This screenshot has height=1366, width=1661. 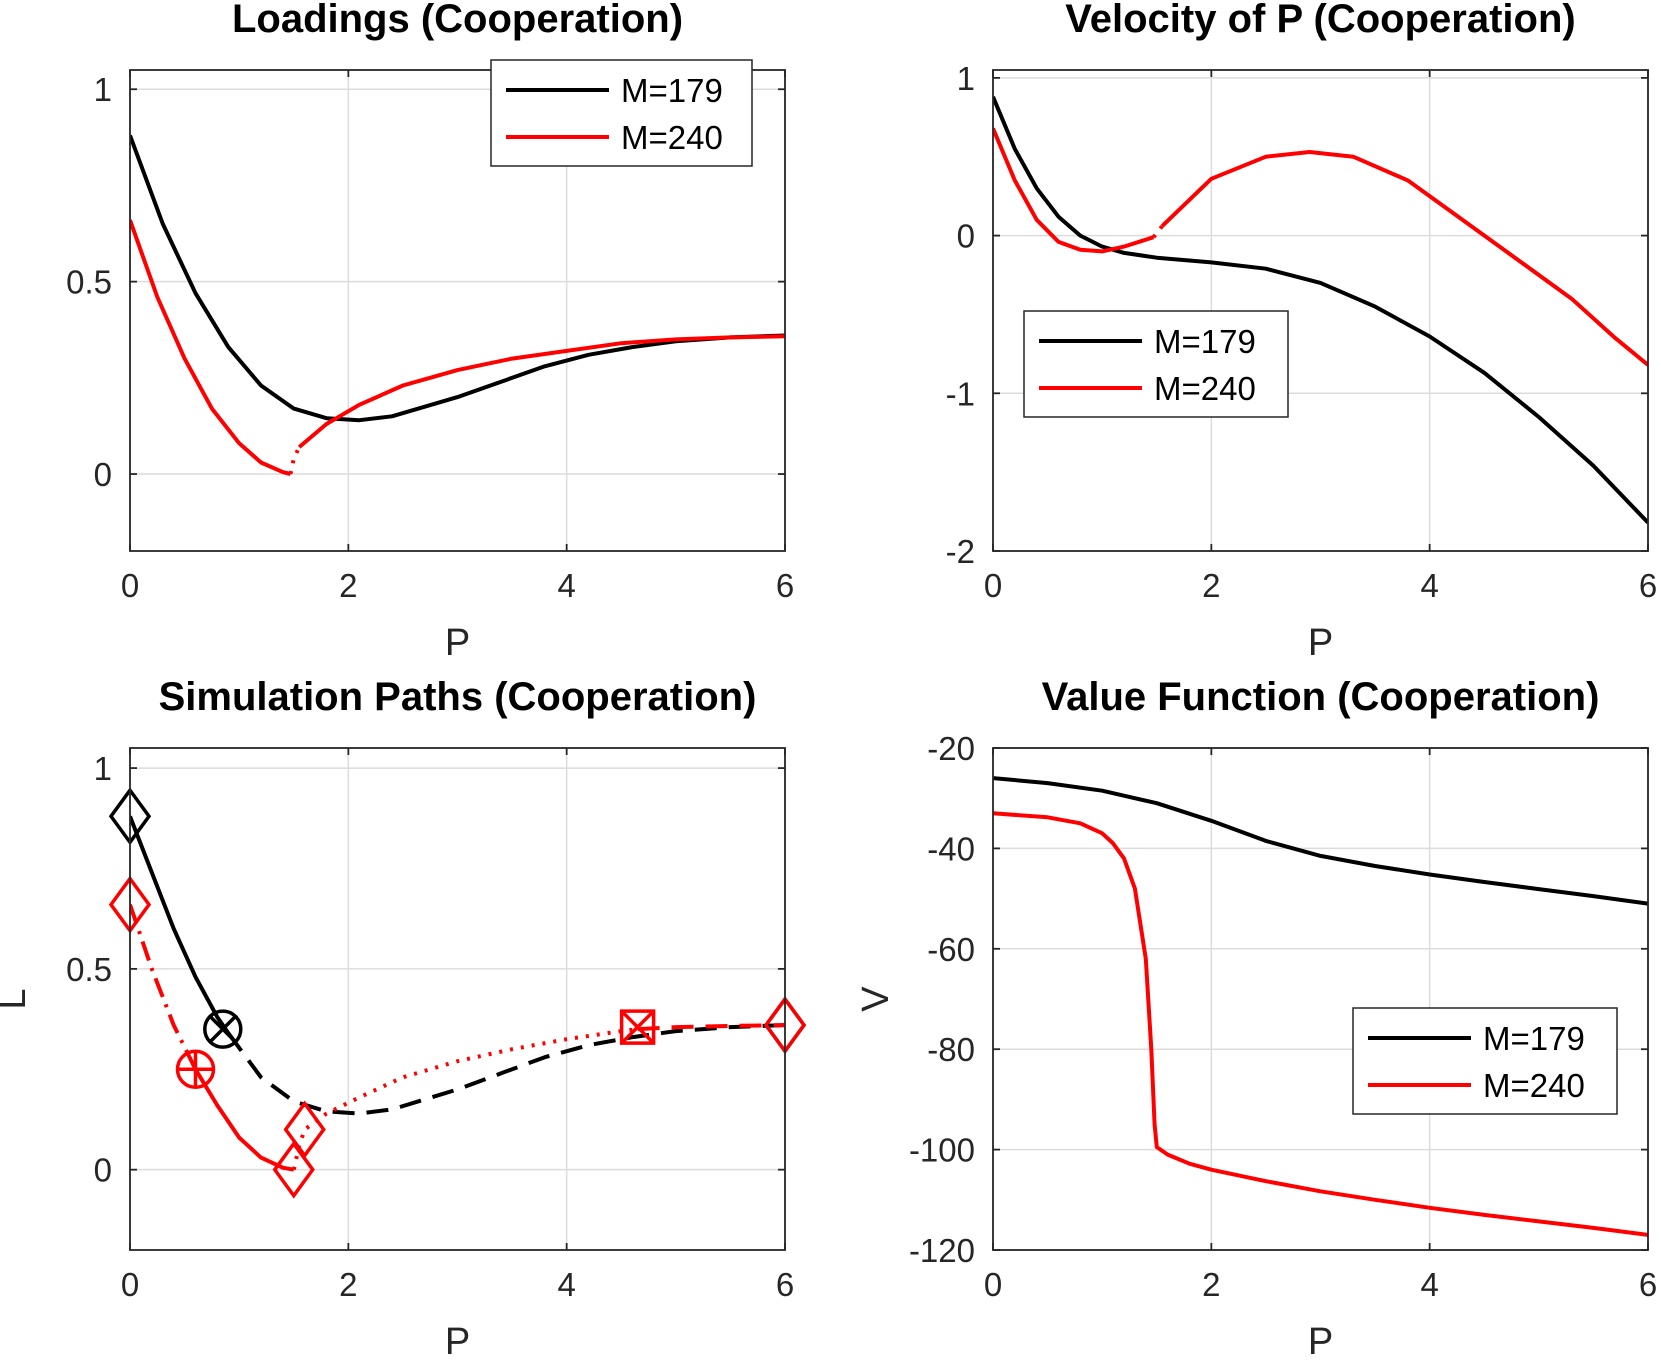 I want to click on y-tick-label: -20, so click(x=951, y=748).